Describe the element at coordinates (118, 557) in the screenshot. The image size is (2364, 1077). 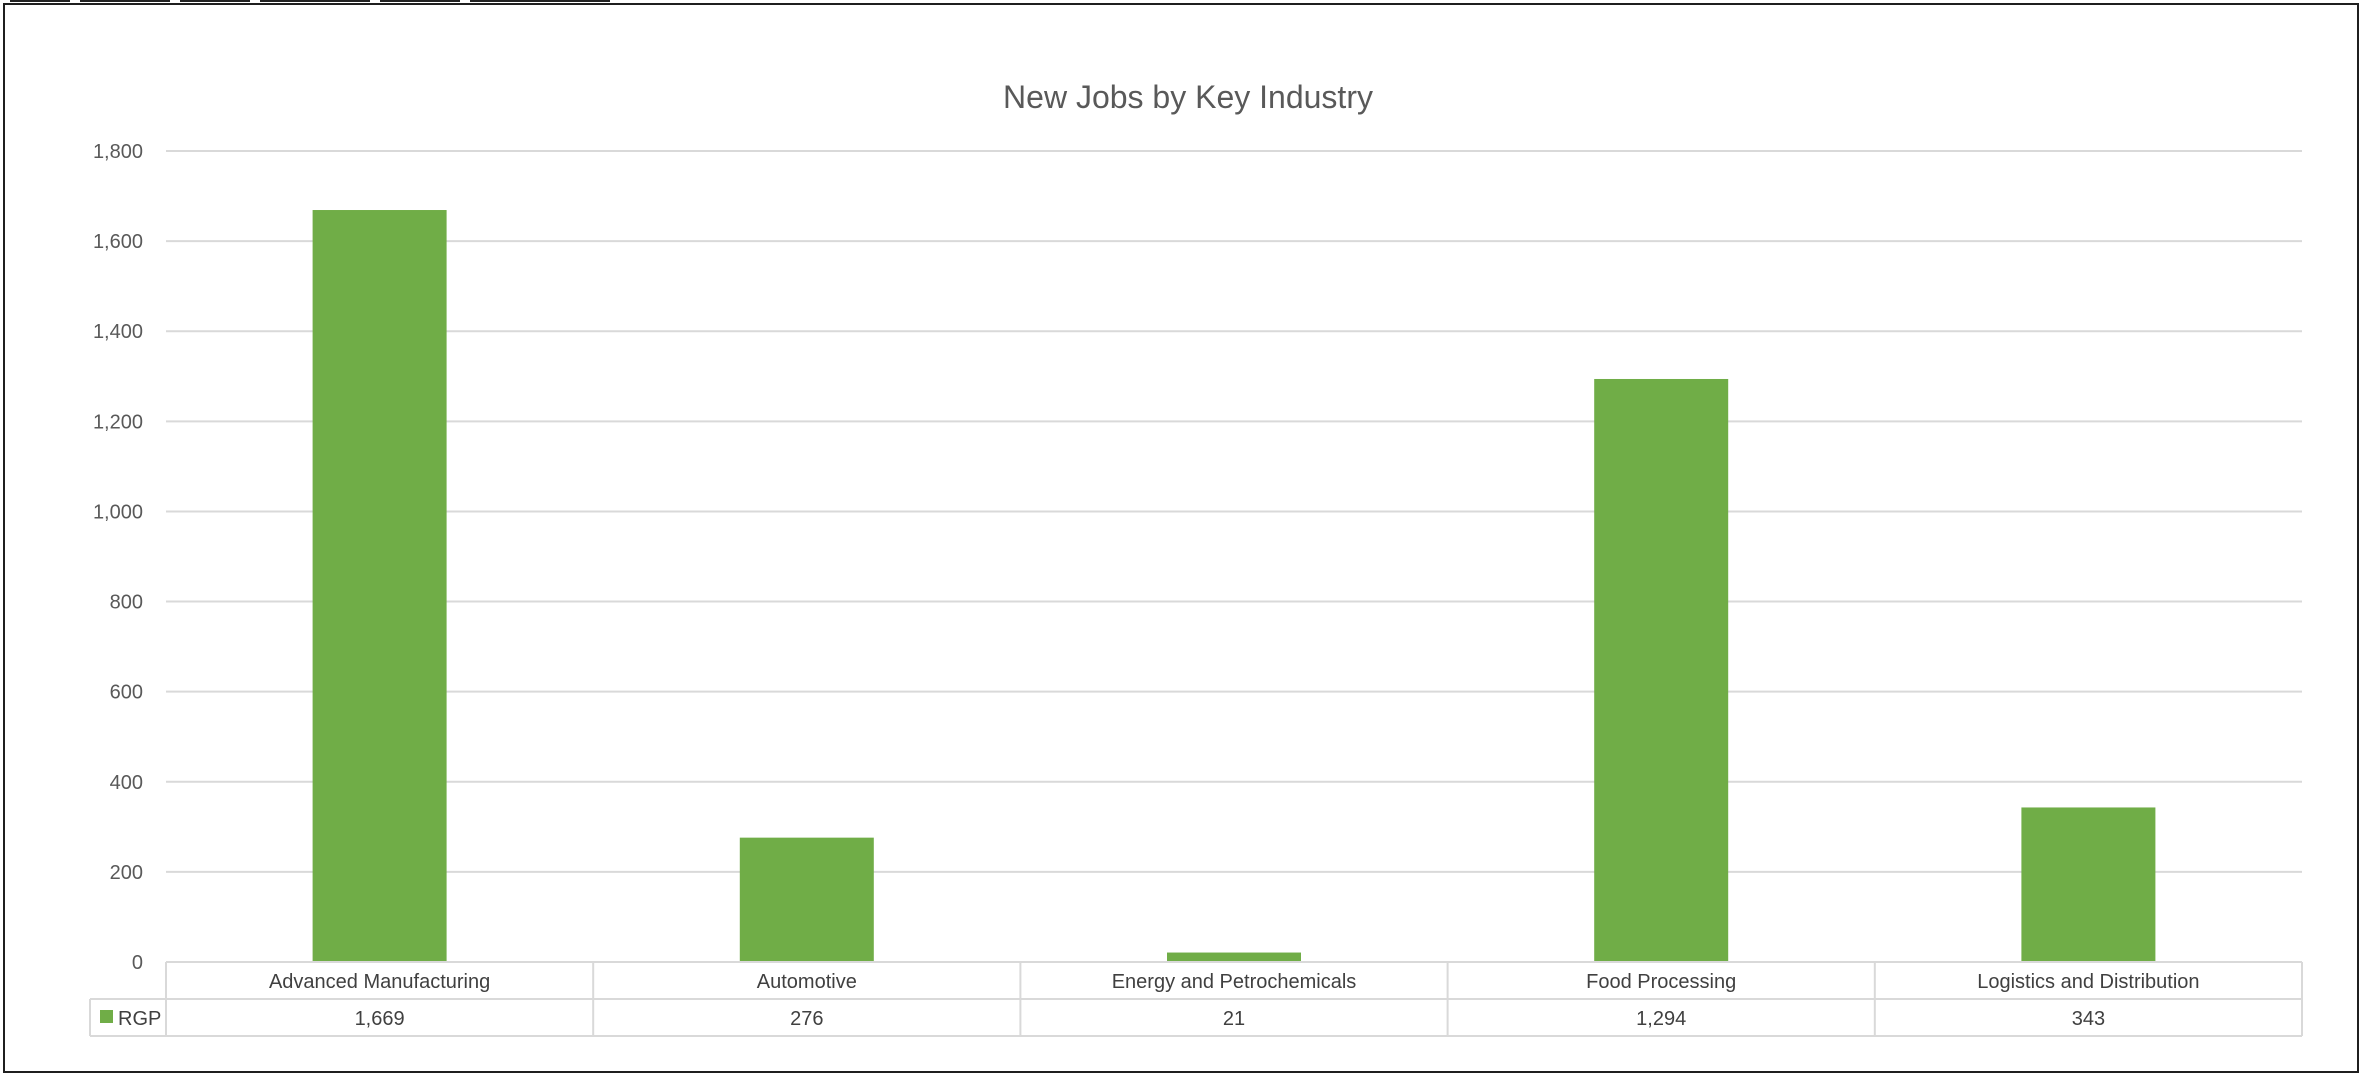
I see `y-axis-ticks: 0 200 400 600 800 1,000 1,200 1,400 1,600 1,800` at that location.